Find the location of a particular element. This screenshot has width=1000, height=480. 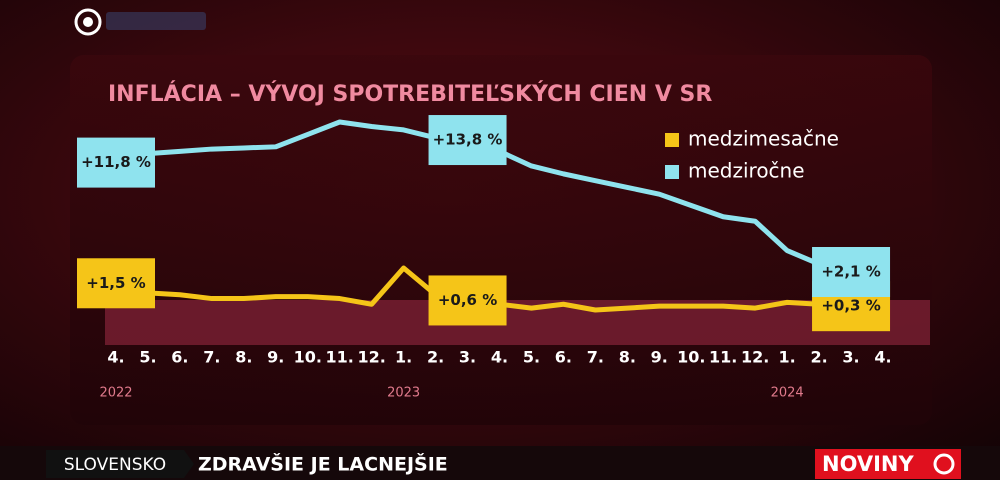

value-label: +0,3 % is located at coordinates (850, 306).